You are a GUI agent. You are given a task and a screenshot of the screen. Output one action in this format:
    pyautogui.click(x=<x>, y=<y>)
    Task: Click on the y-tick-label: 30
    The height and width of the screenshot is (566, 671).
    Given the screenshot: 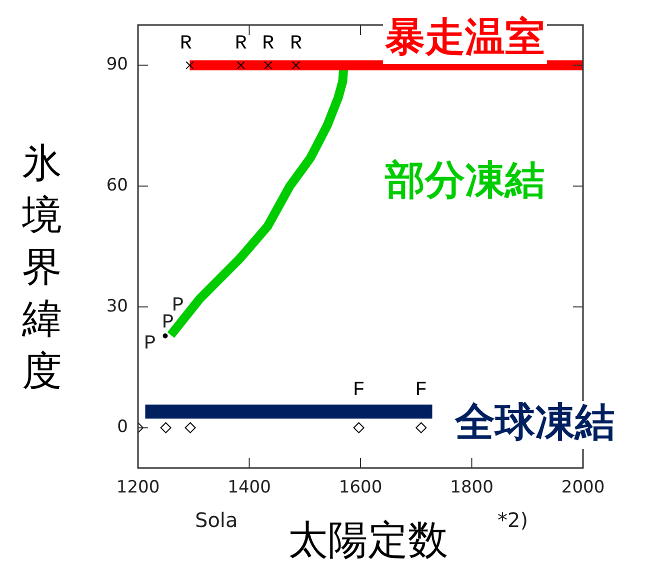 What is the action you would take?
    pyautogui.click(x=117, y=306)
    